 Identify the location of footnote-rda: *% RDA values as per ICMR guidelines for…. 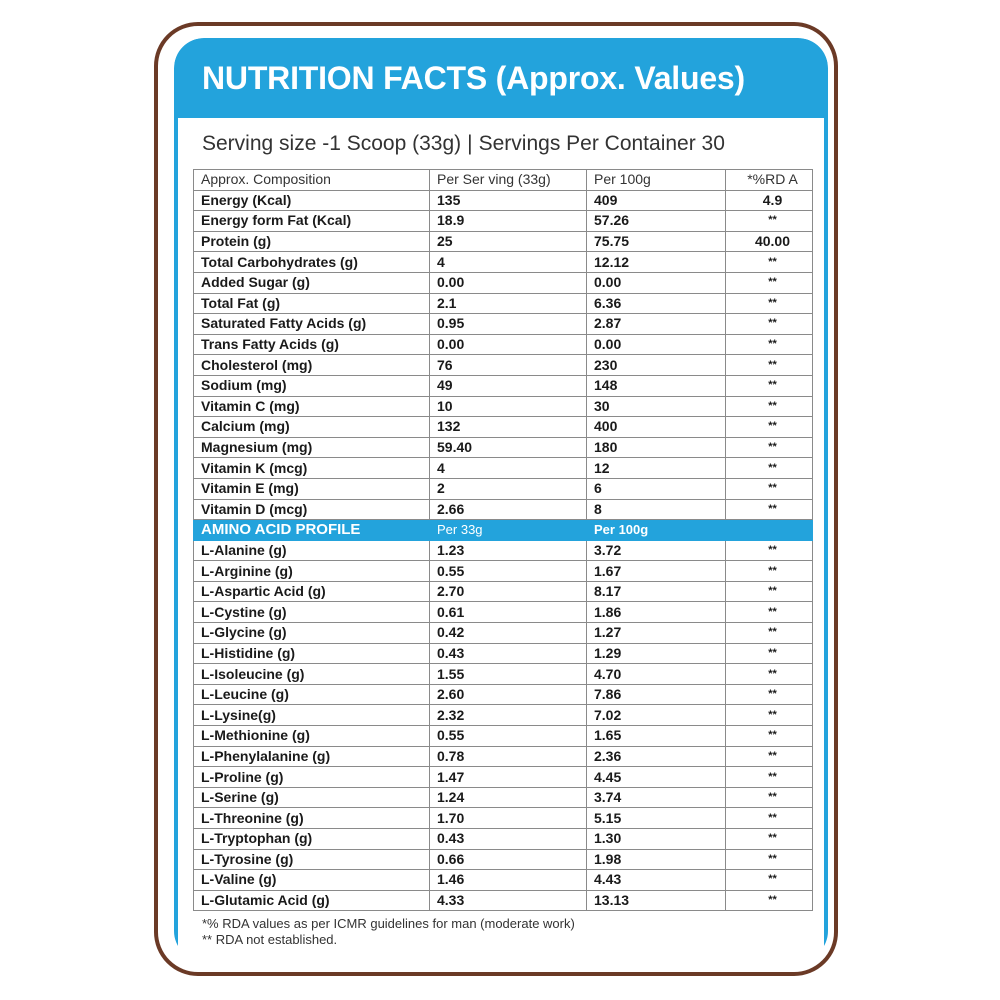
(388, 923).